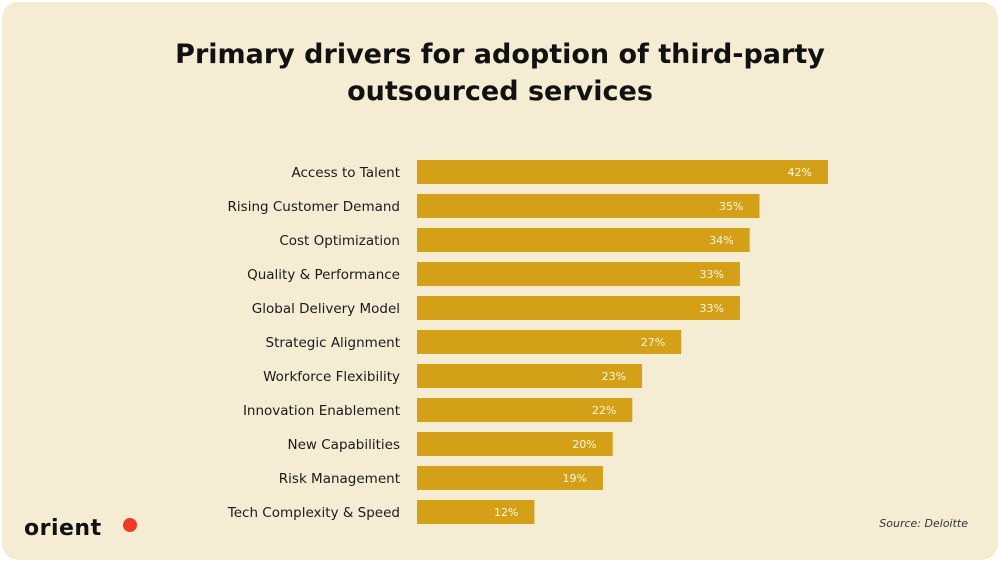 The width and height of the screenshot is (1000, 562). I want to click on value-label: 35%, so click(731, 206).